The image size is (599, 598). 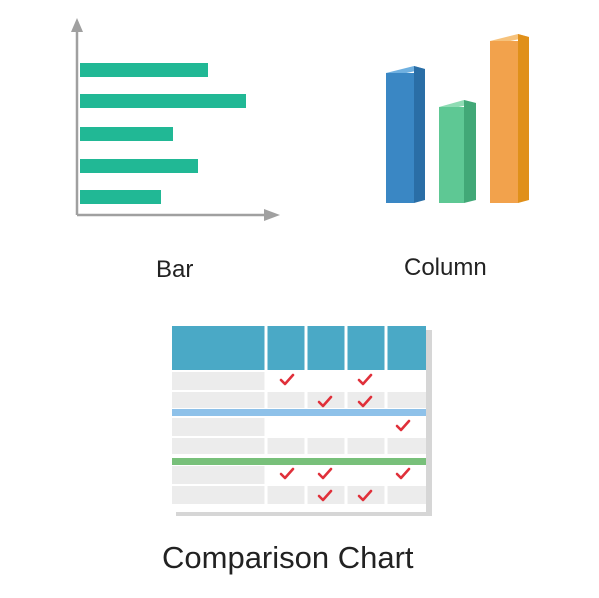 I want to click on table-blue-line, so click(x=299, y=412).